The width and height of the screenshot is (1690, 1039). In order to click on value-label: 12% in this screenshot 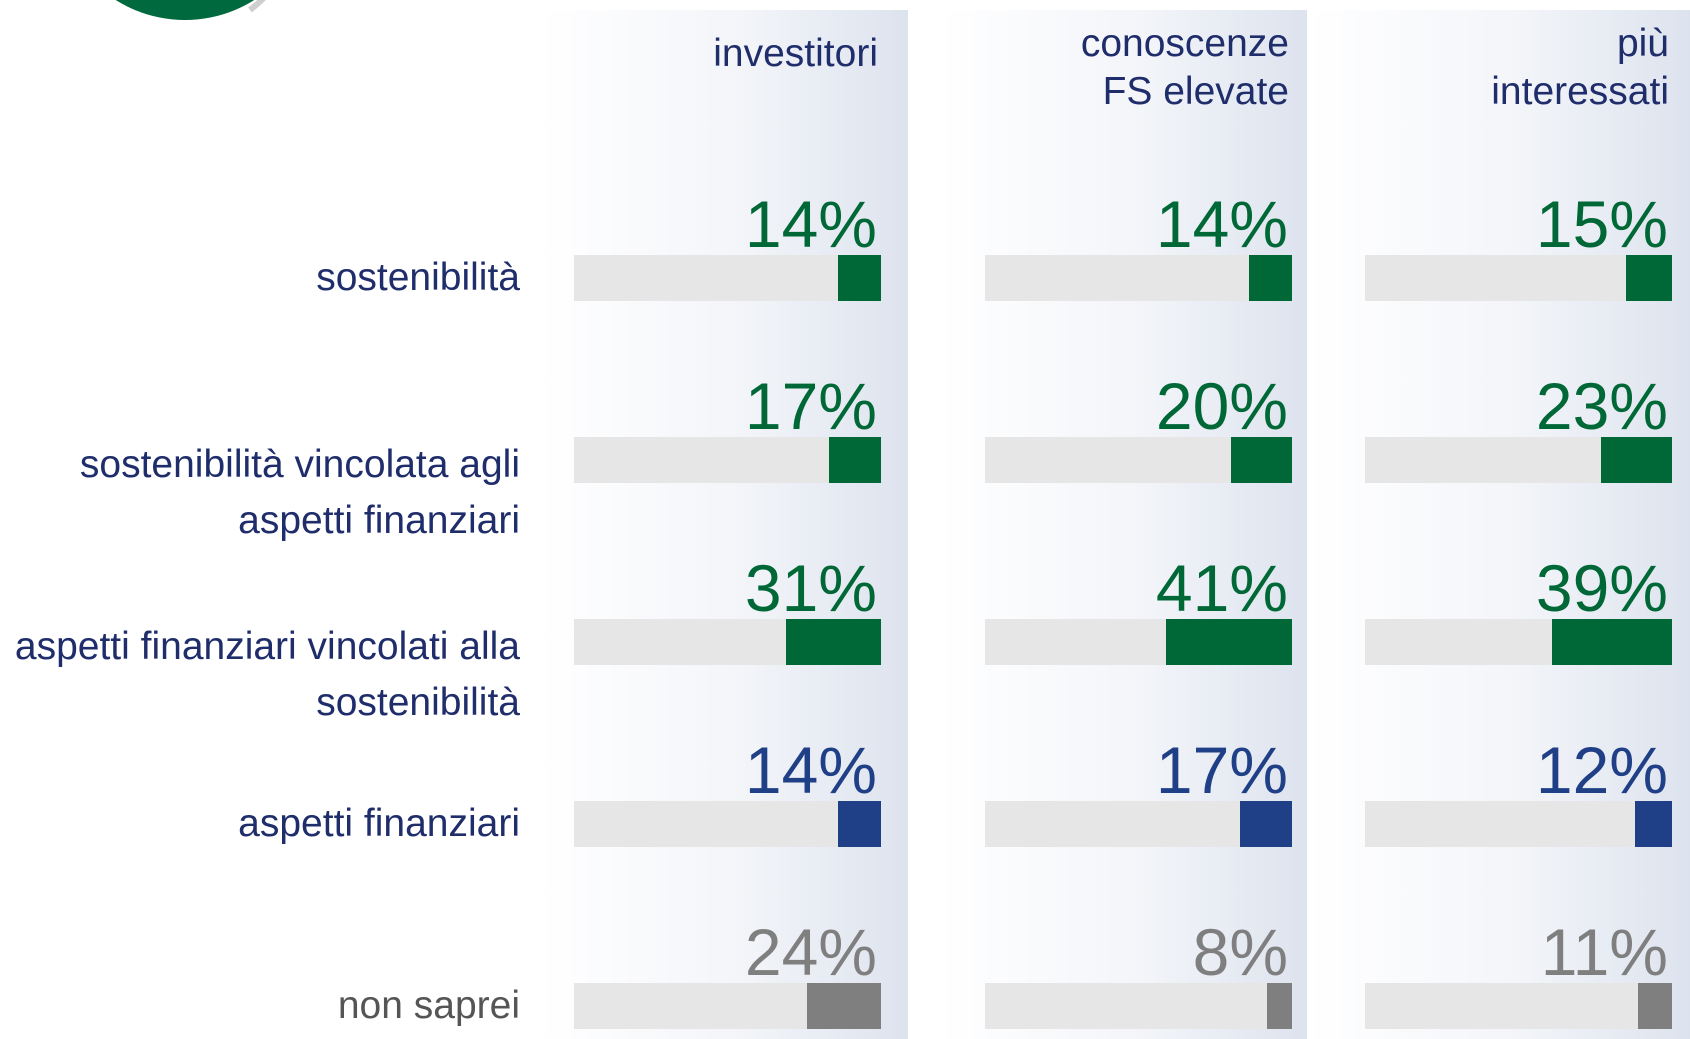, I will do `click(1601, 770)`.